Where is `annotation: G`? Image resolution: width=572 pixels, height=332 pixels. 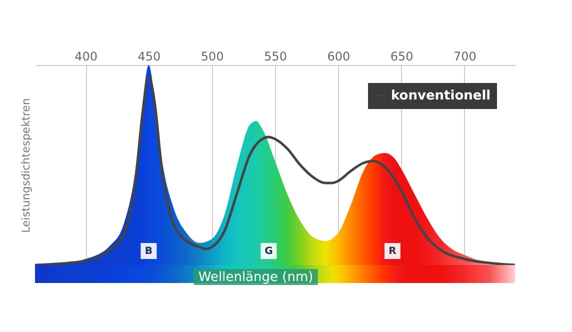
annotation: G is located at coordinates (268, 251).